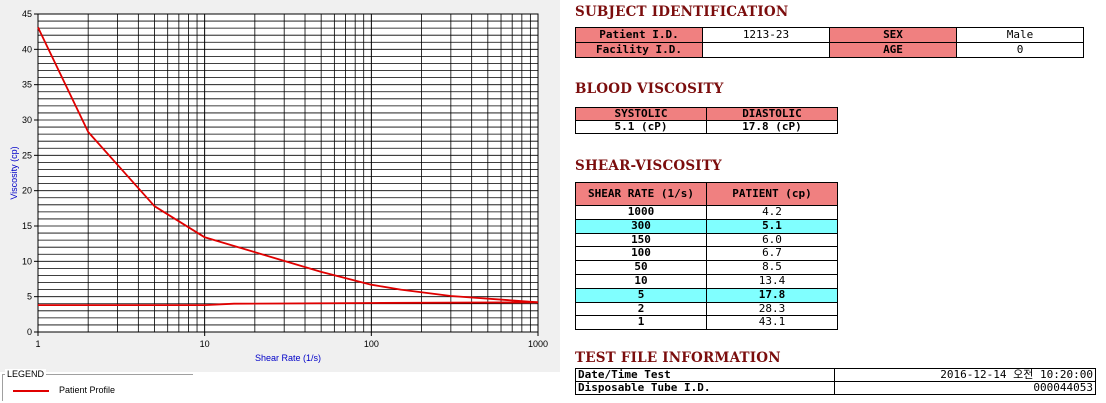 This screenshot has width=1106, height=403. I want to click on test-section-title: TEST FILE INFORMATION, so click(678, 358).